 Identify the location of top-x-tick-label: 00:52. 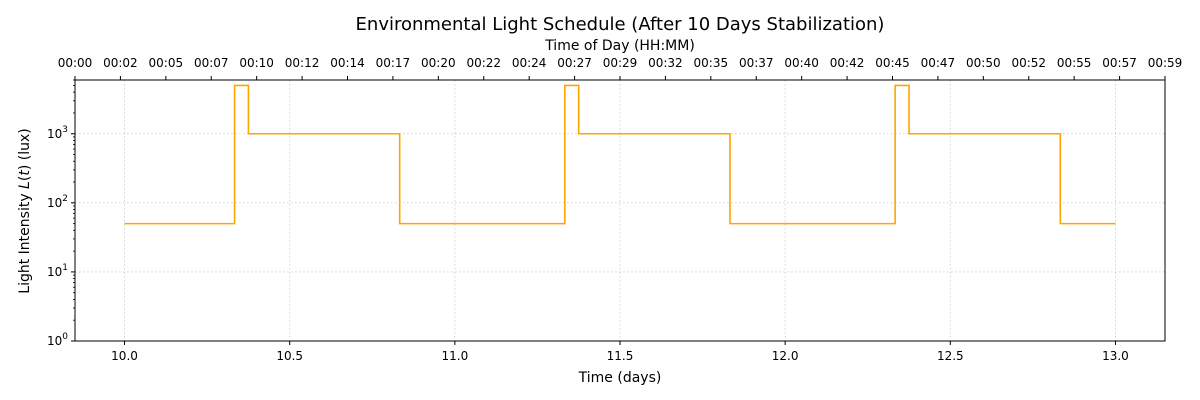
(1028, 63).